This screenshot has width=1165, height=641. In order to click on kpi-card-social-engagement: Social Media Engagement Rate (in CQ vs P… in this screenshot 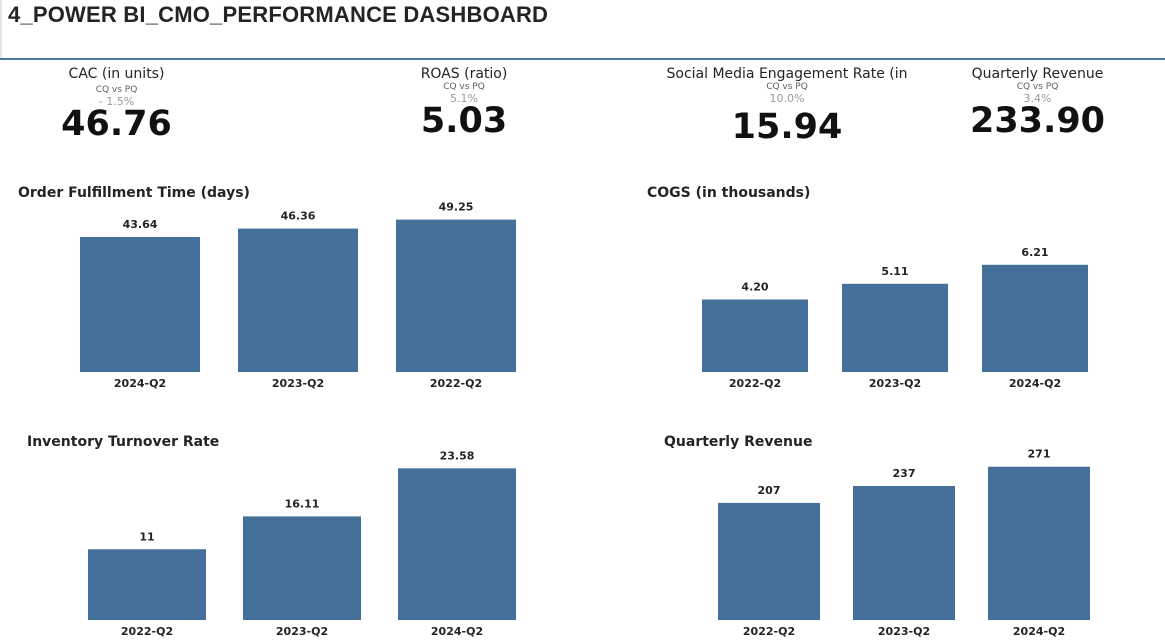, I will do `click(787, 105)`.